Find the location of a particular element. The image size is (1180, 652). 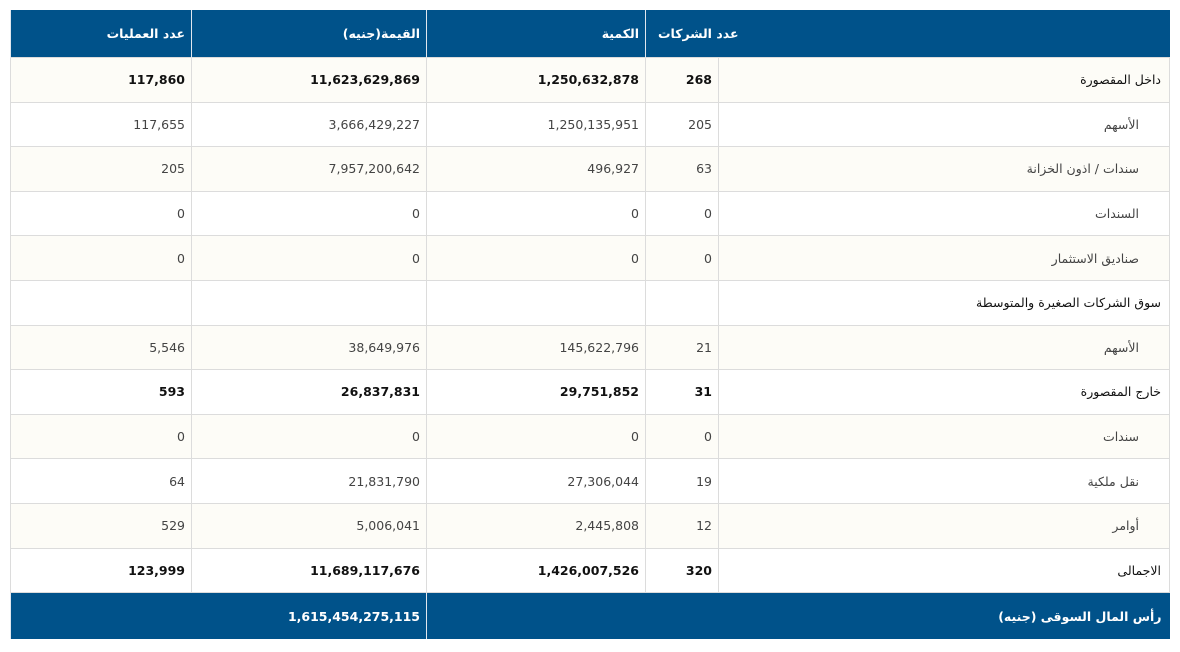

table-row: خارج المقصورة 31 29,751,852 26,837,831 593 is located at coordinates (590, 392).